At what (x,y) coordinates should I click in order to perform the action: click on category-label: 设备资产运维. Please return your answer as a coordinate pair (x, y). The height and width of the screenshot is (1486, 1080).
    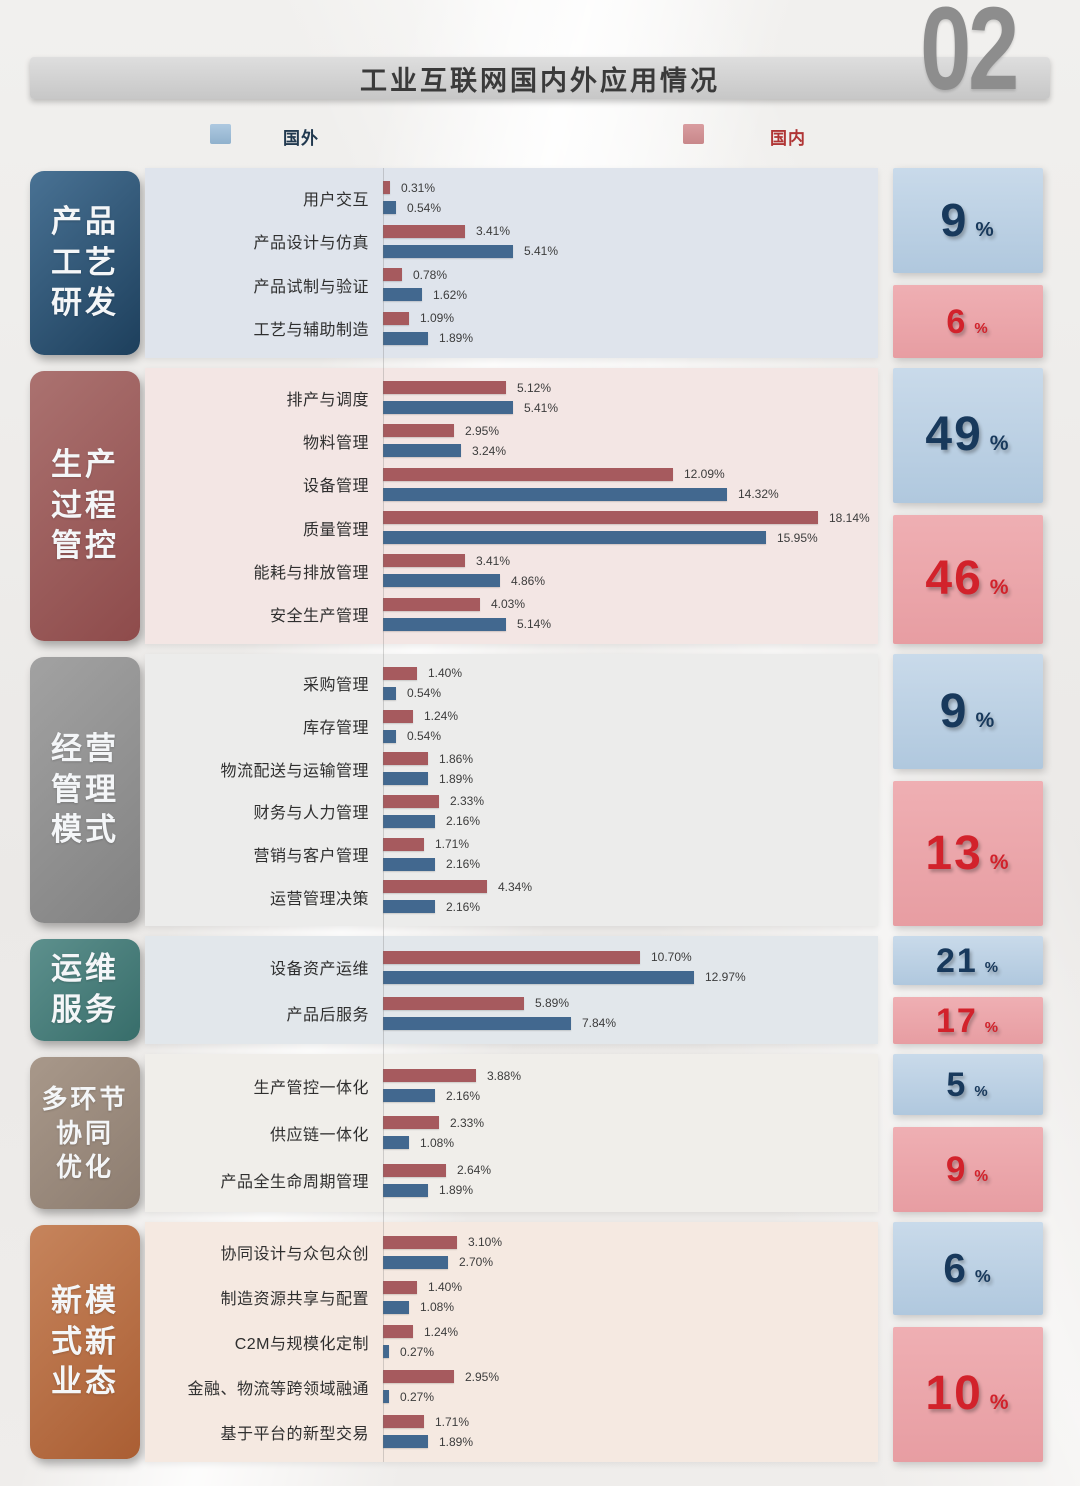
    Looking at the image, I should click on (319, 969).